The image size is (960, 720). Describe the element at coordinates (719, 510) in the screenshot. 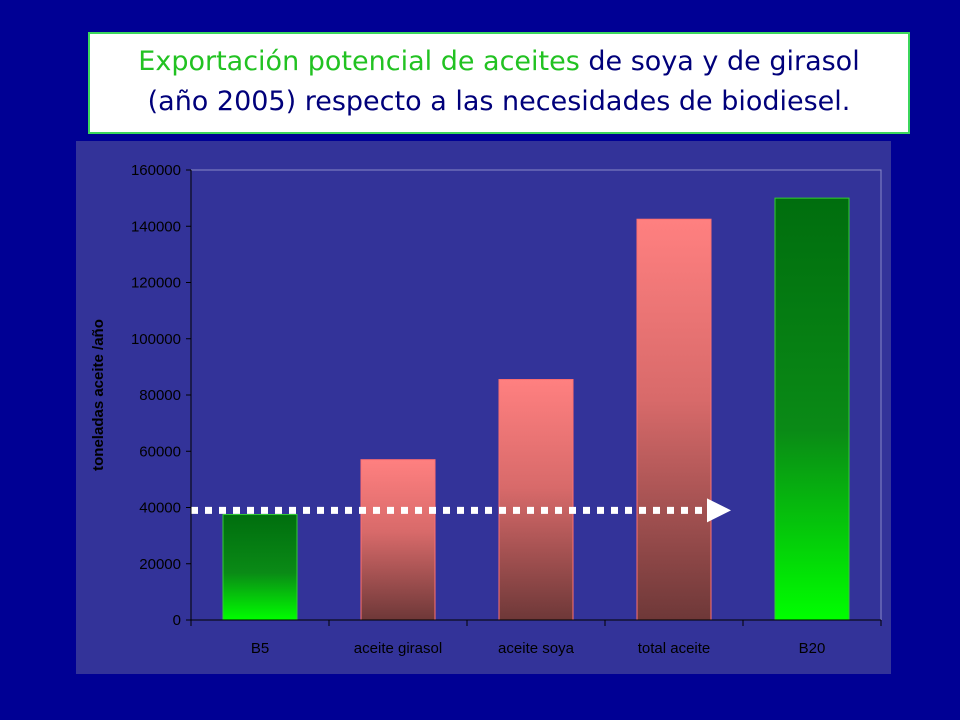

I see `arrow-head` at that location.